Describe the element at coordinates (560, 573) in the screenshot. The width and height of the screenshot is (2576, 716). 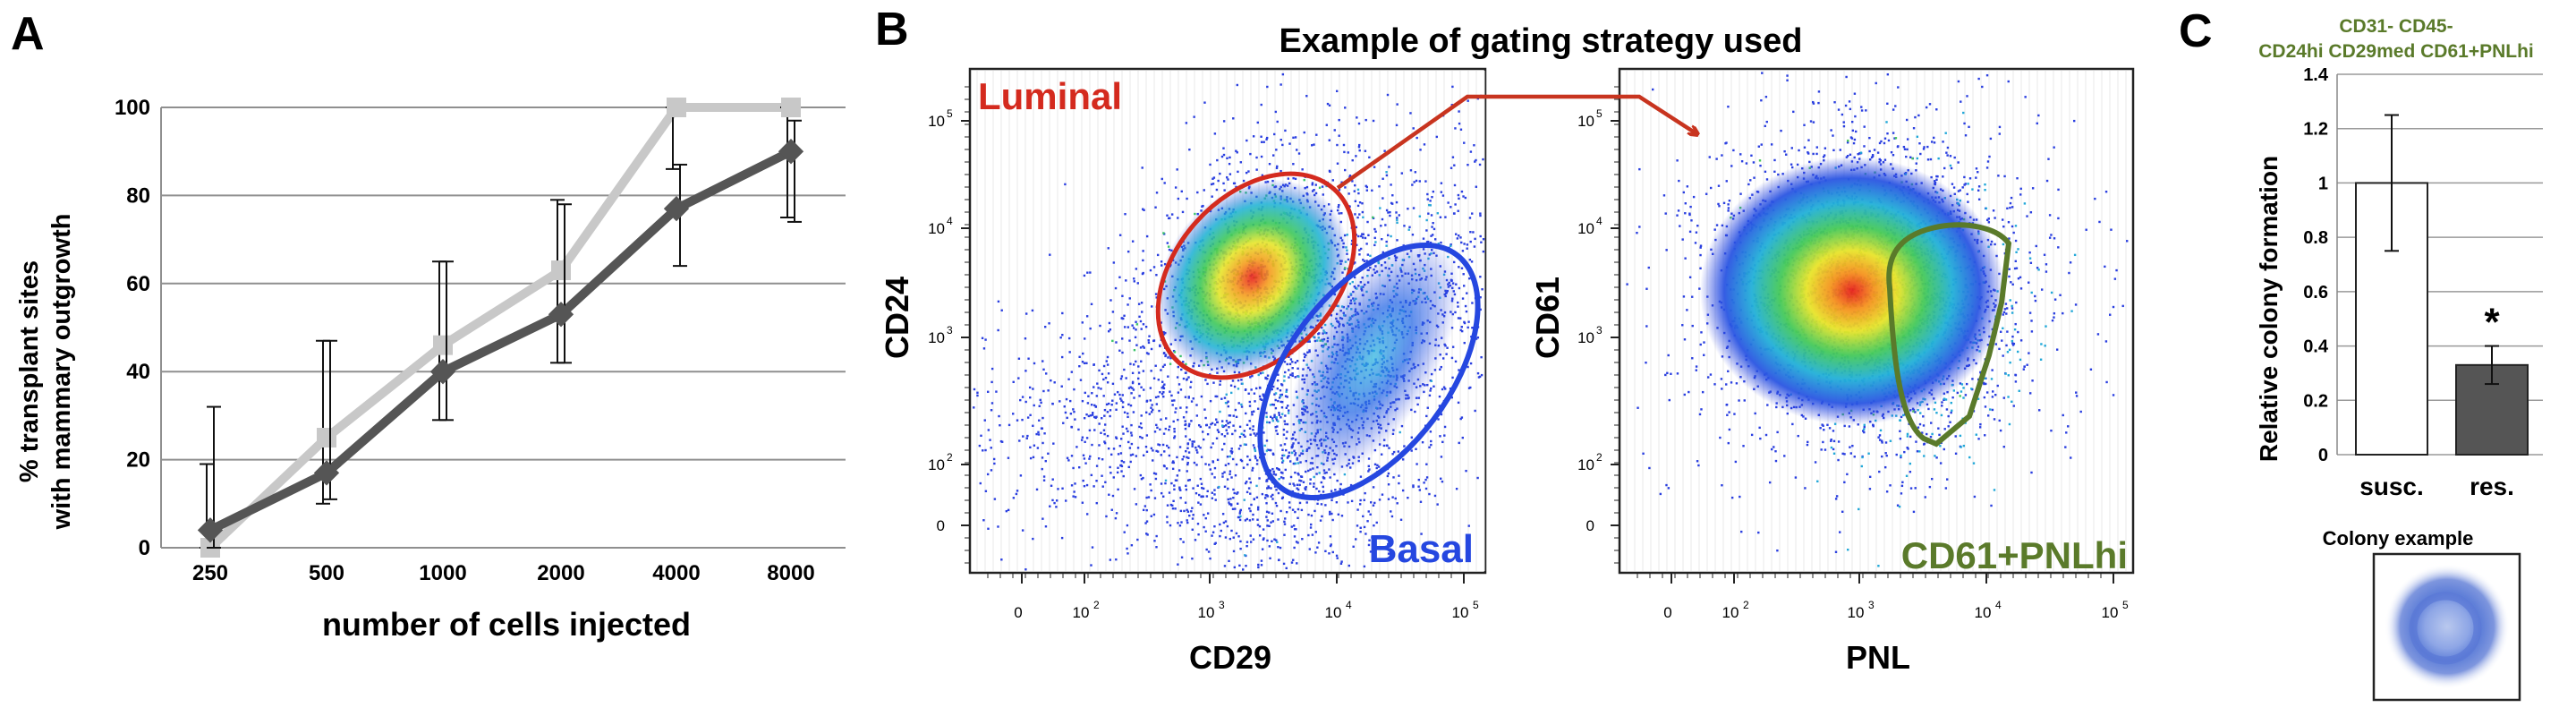
I see `x-tick-label: 2000` at that location.